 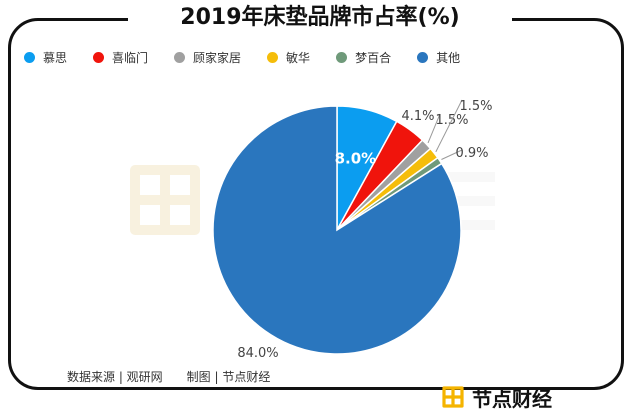 What do you see at coordinates (169, 377) in the screenshot?
I see `data-source: 数据来源 | 观研网 制图 | 节点财经` at bounding box center [169, 377].